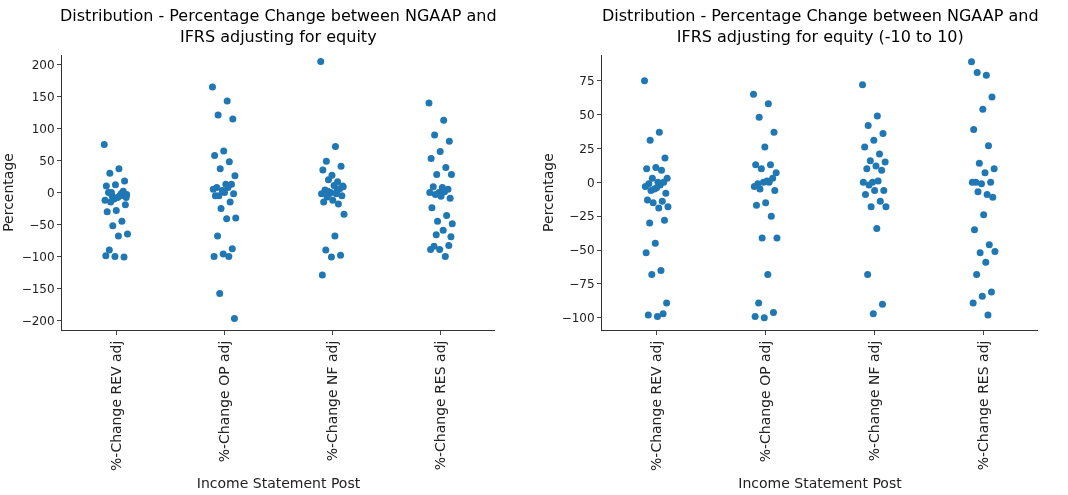 The height and width of the screenshot is (495, 1068). I want to click on y-tick-label: 100, so click(43, 128).